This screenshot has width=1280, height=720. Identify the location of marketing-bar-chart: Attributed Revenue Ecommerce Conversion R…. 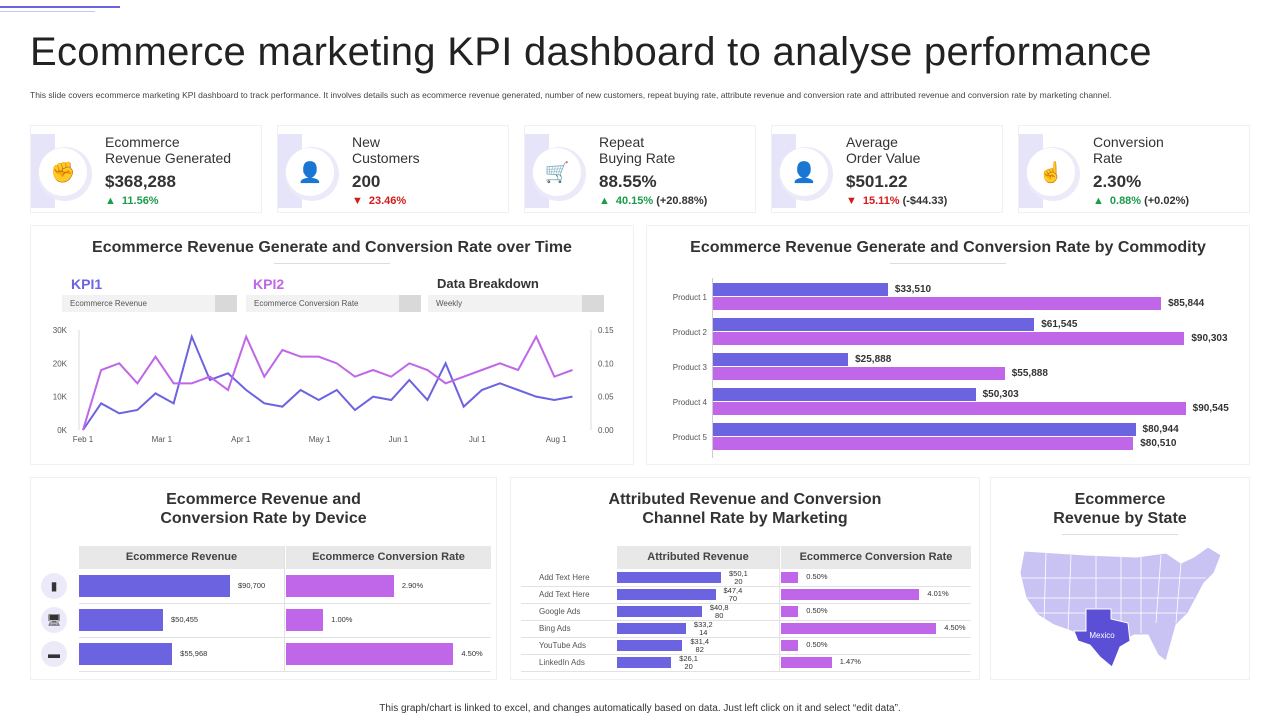
(746, 579).